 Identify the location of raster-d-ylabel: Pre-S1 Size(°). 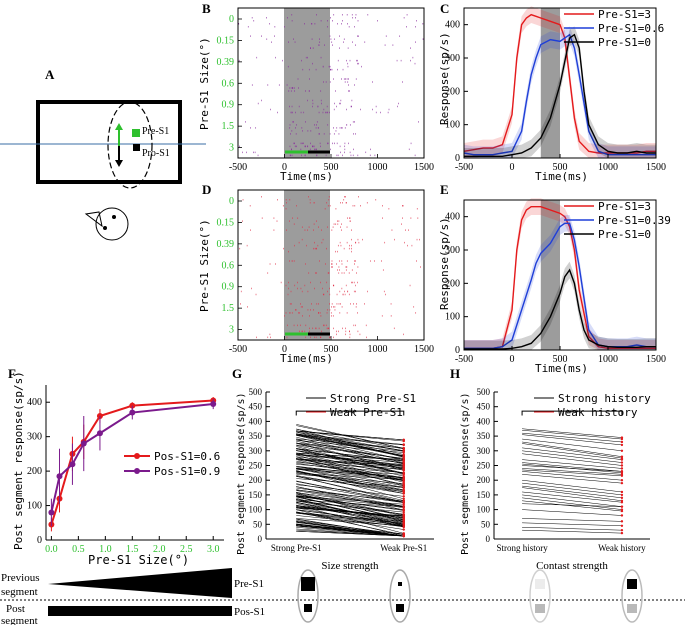
(204, 265).